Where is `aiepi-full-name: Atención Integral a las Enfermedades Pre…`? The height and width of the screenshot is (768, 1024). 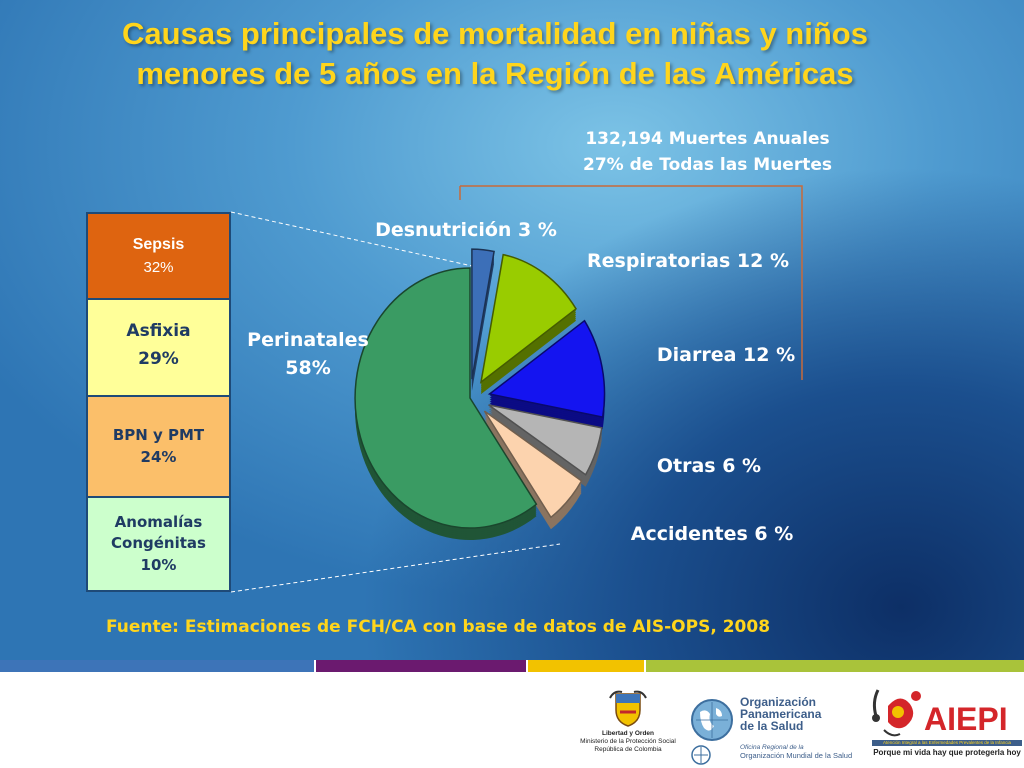
aiepi-full-name: Atención Integral a las Enfermedades Pre… is located at coordinates (947, 743).